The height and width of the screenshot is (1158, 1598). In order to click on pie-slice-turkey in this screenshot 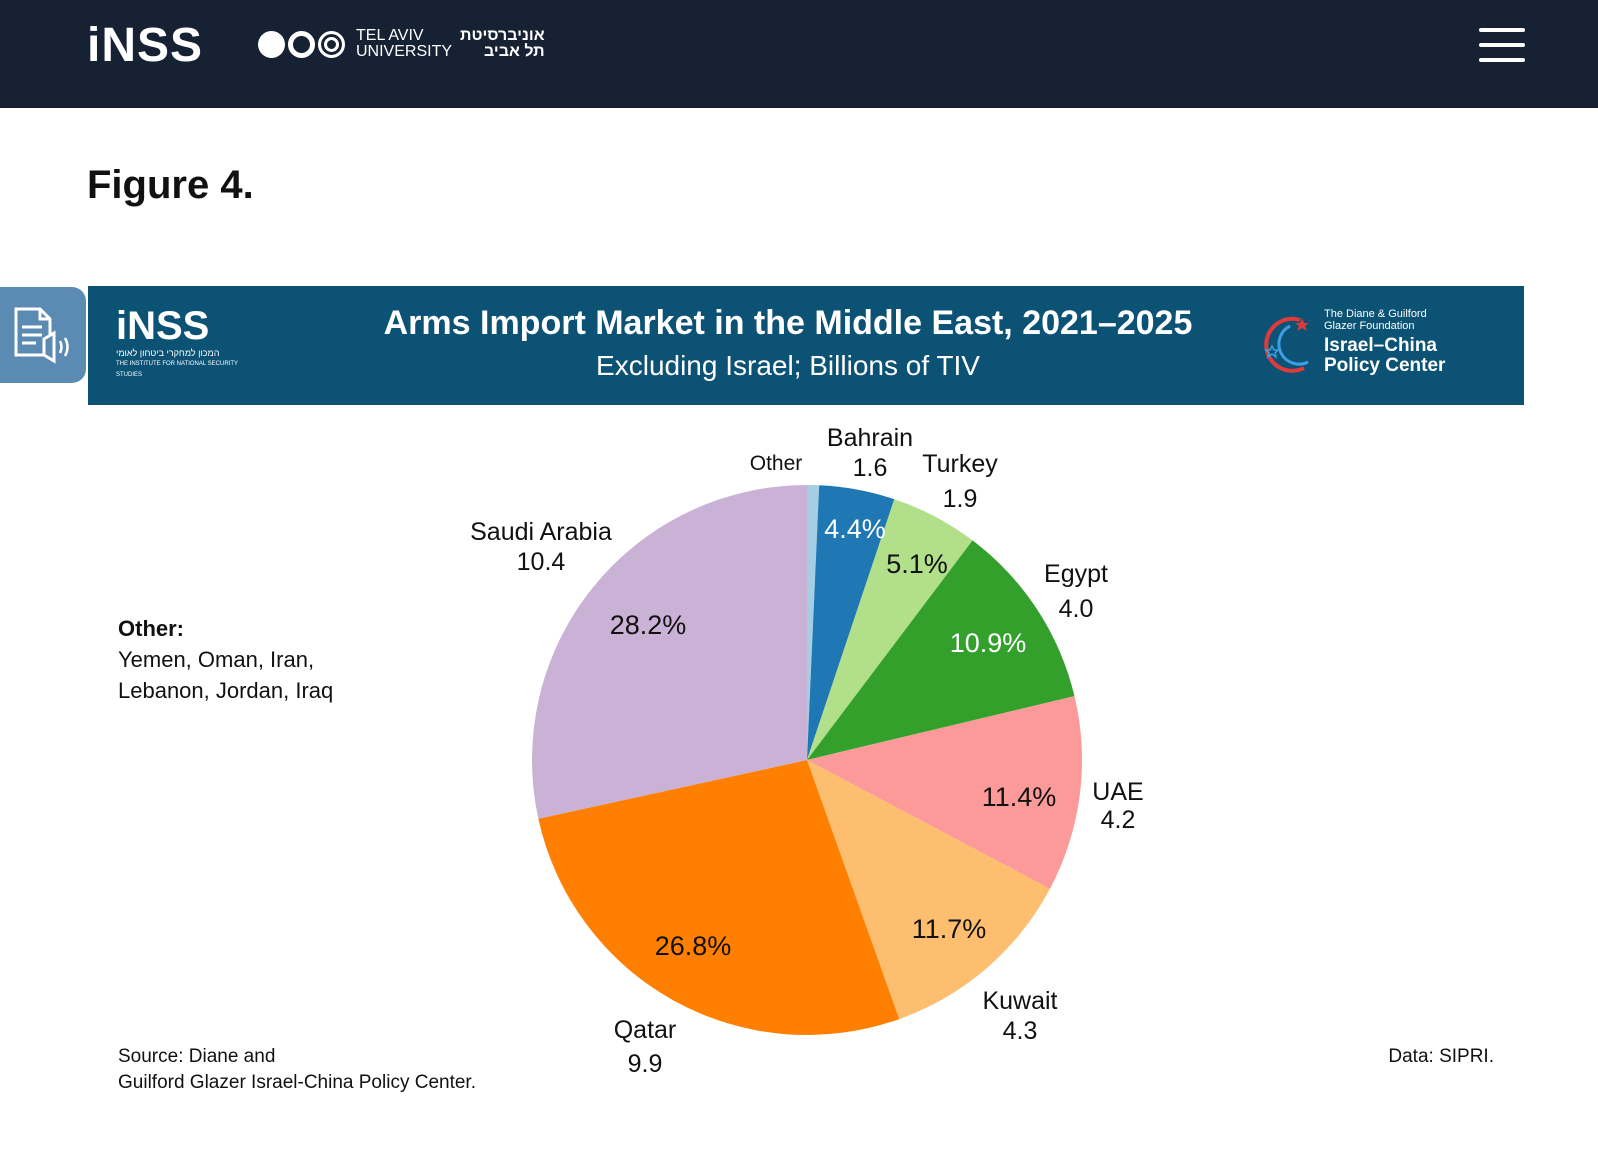, I will do `click(890, 629)`.